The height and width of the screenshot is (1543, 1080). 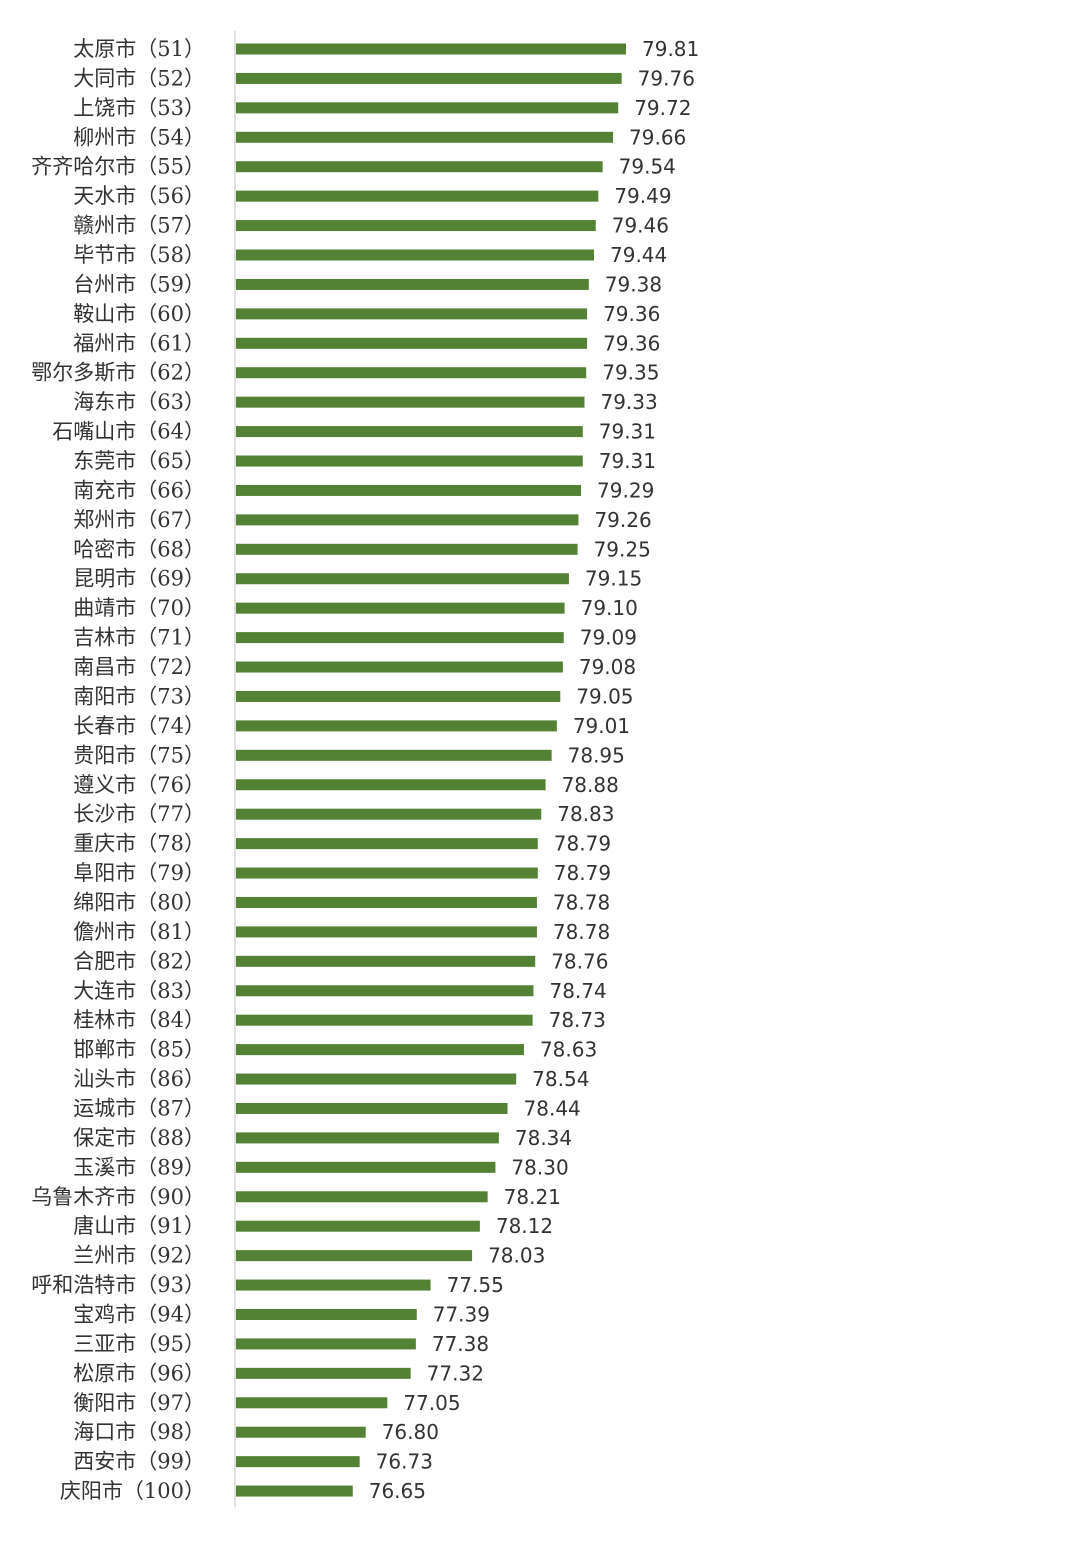 What do you see at coordinates (596, 755) in the screenshot?
I see `value-label: 78.95` at bounding box center [596, 755].